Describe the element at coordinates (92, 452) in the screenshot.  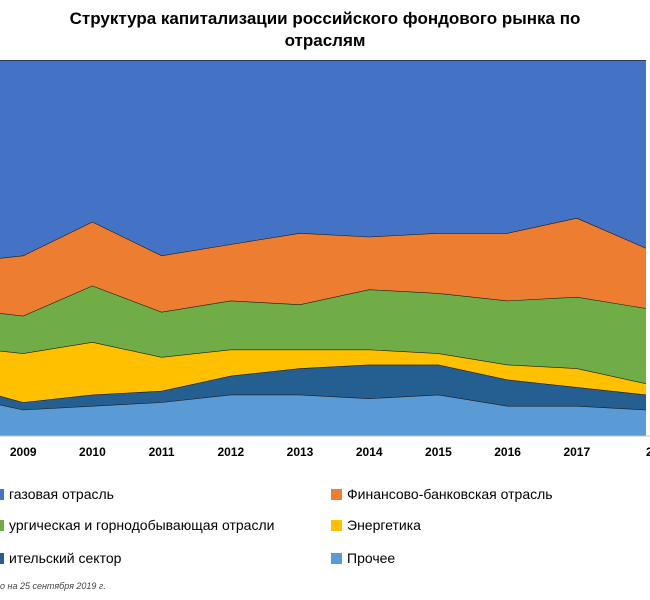
I see `x-tick-label: 2010` at that location.